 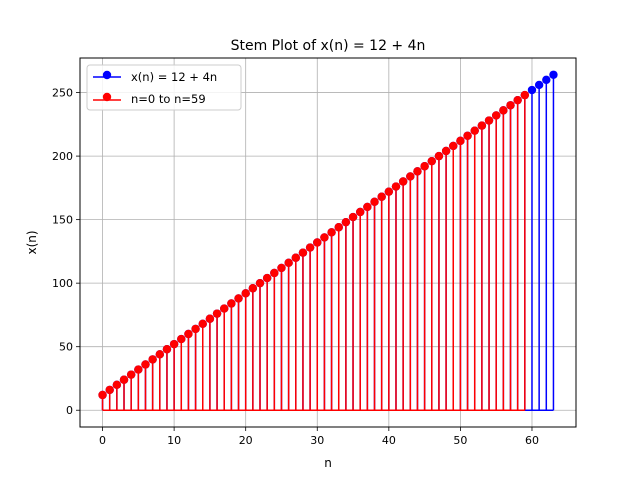 I want to click on x-axis-ticks: 0 10 20 30 40 50 60, so click(x=319, y=437).